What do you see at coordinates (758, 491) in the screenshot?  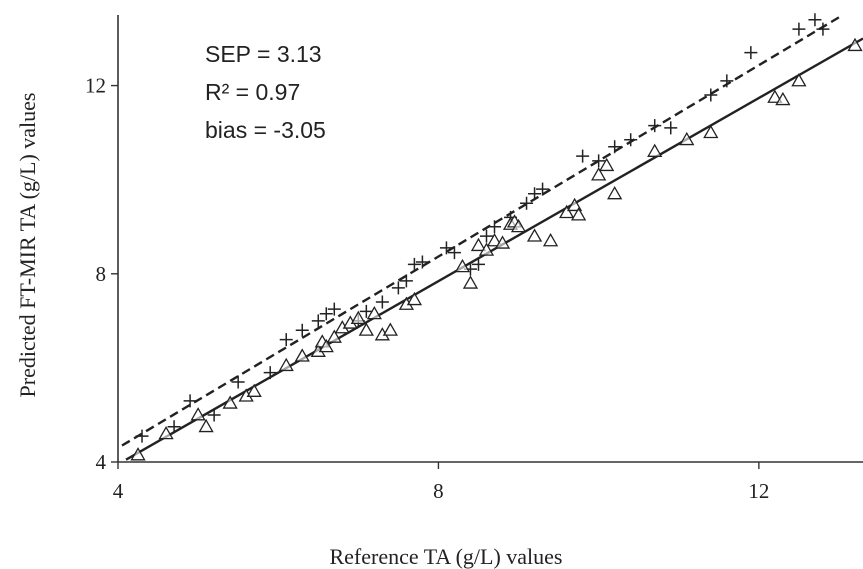 I see `x-tick-label: 12` at bounding box center [758, 491].